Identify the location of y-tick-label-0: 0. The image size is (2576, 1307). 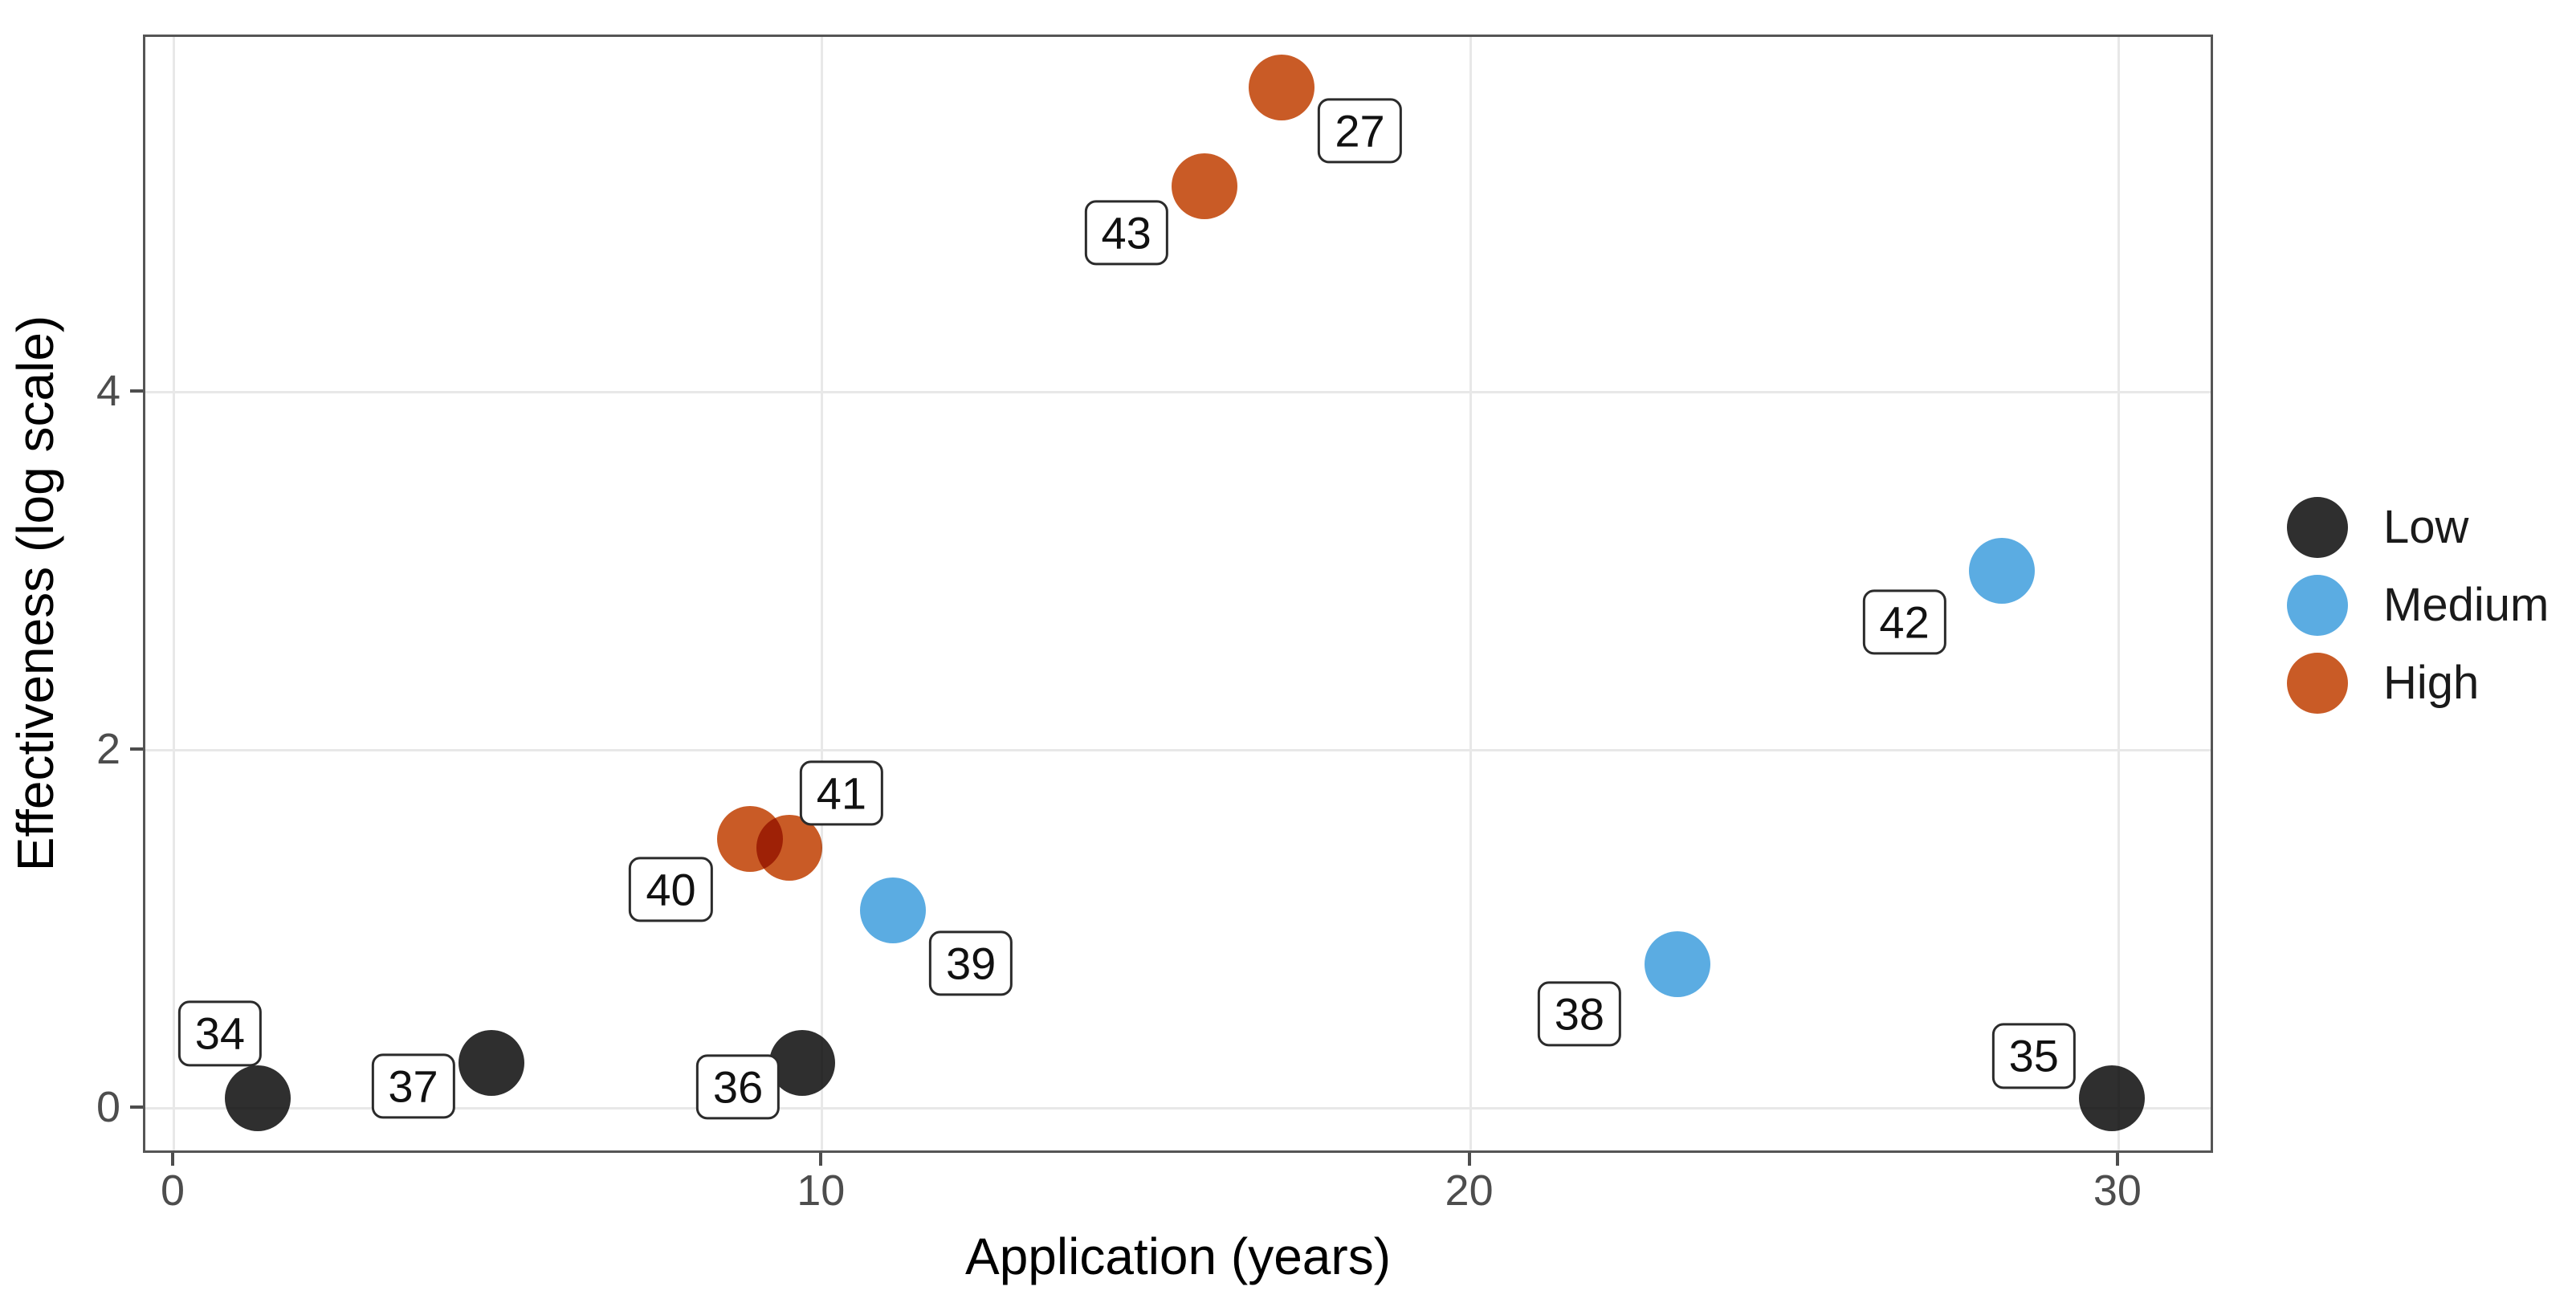
(108, 1106).